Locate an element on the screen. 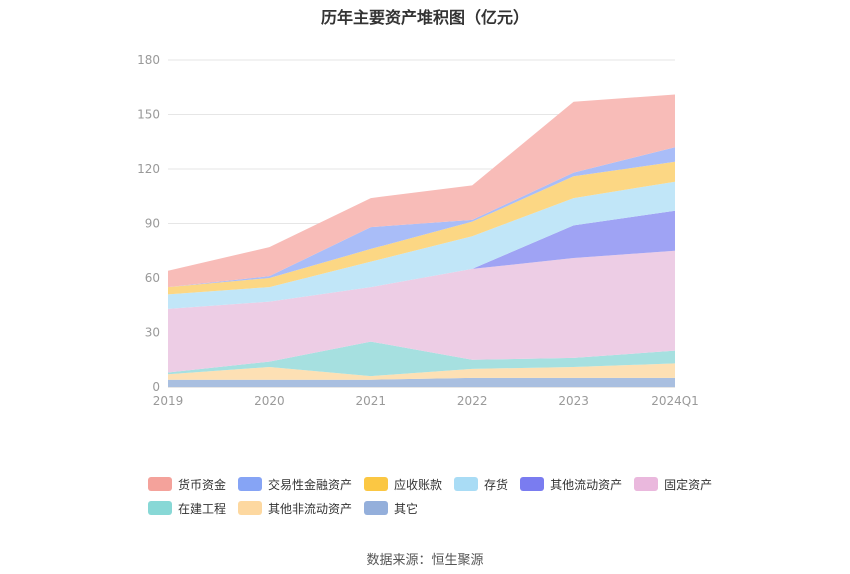 This screenshot has width=850, height=574. area-series-固定资产 is located at coordinates (421, 311).